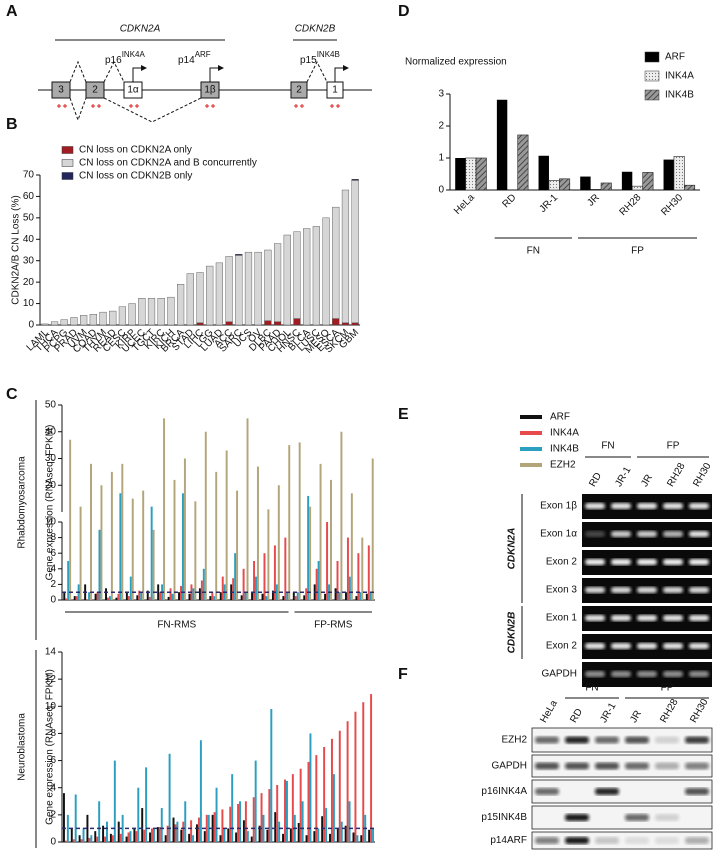 The width and height of the screenshot is (722, 851). Describe the element at coordinates (53, 553) in the screenshot. I see `y-tick-label: 6` at that location.